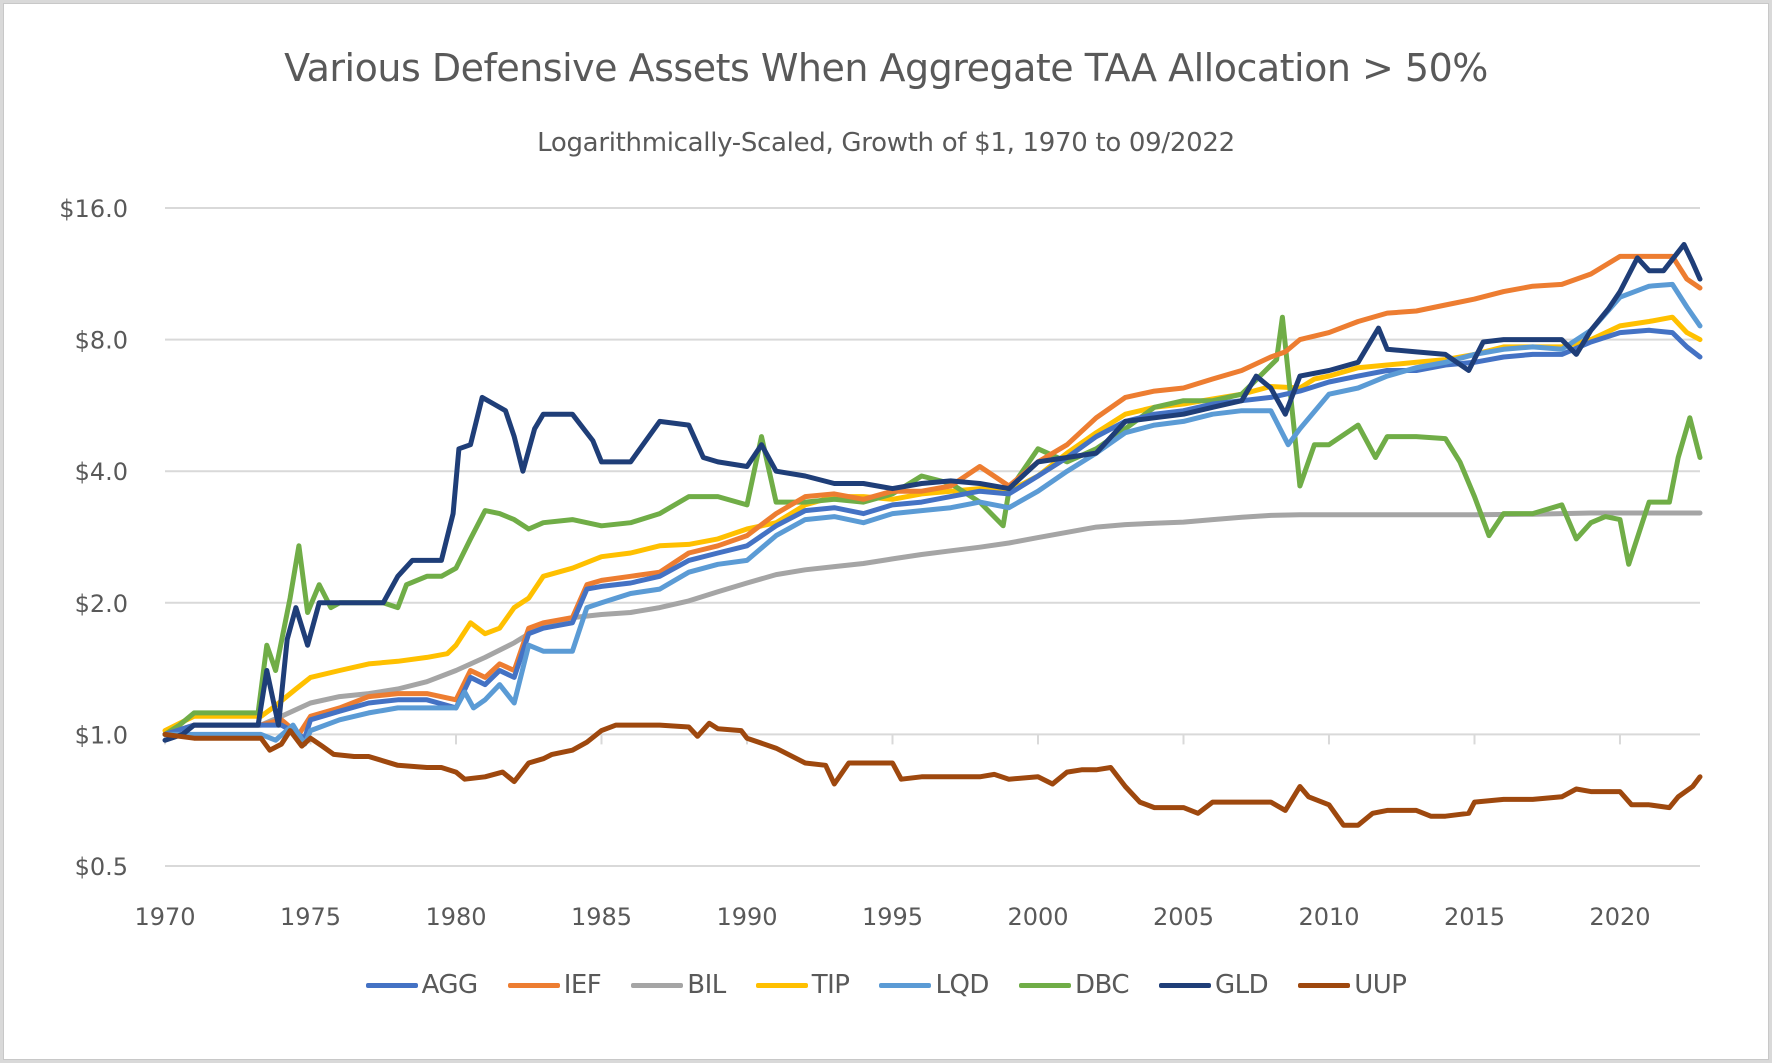 The width and height of the screenshot is (1772, 1063). Describe the element at coordinates (1214, 985) in the screenshot. I see `legend-item-gld: GLD` at that location.